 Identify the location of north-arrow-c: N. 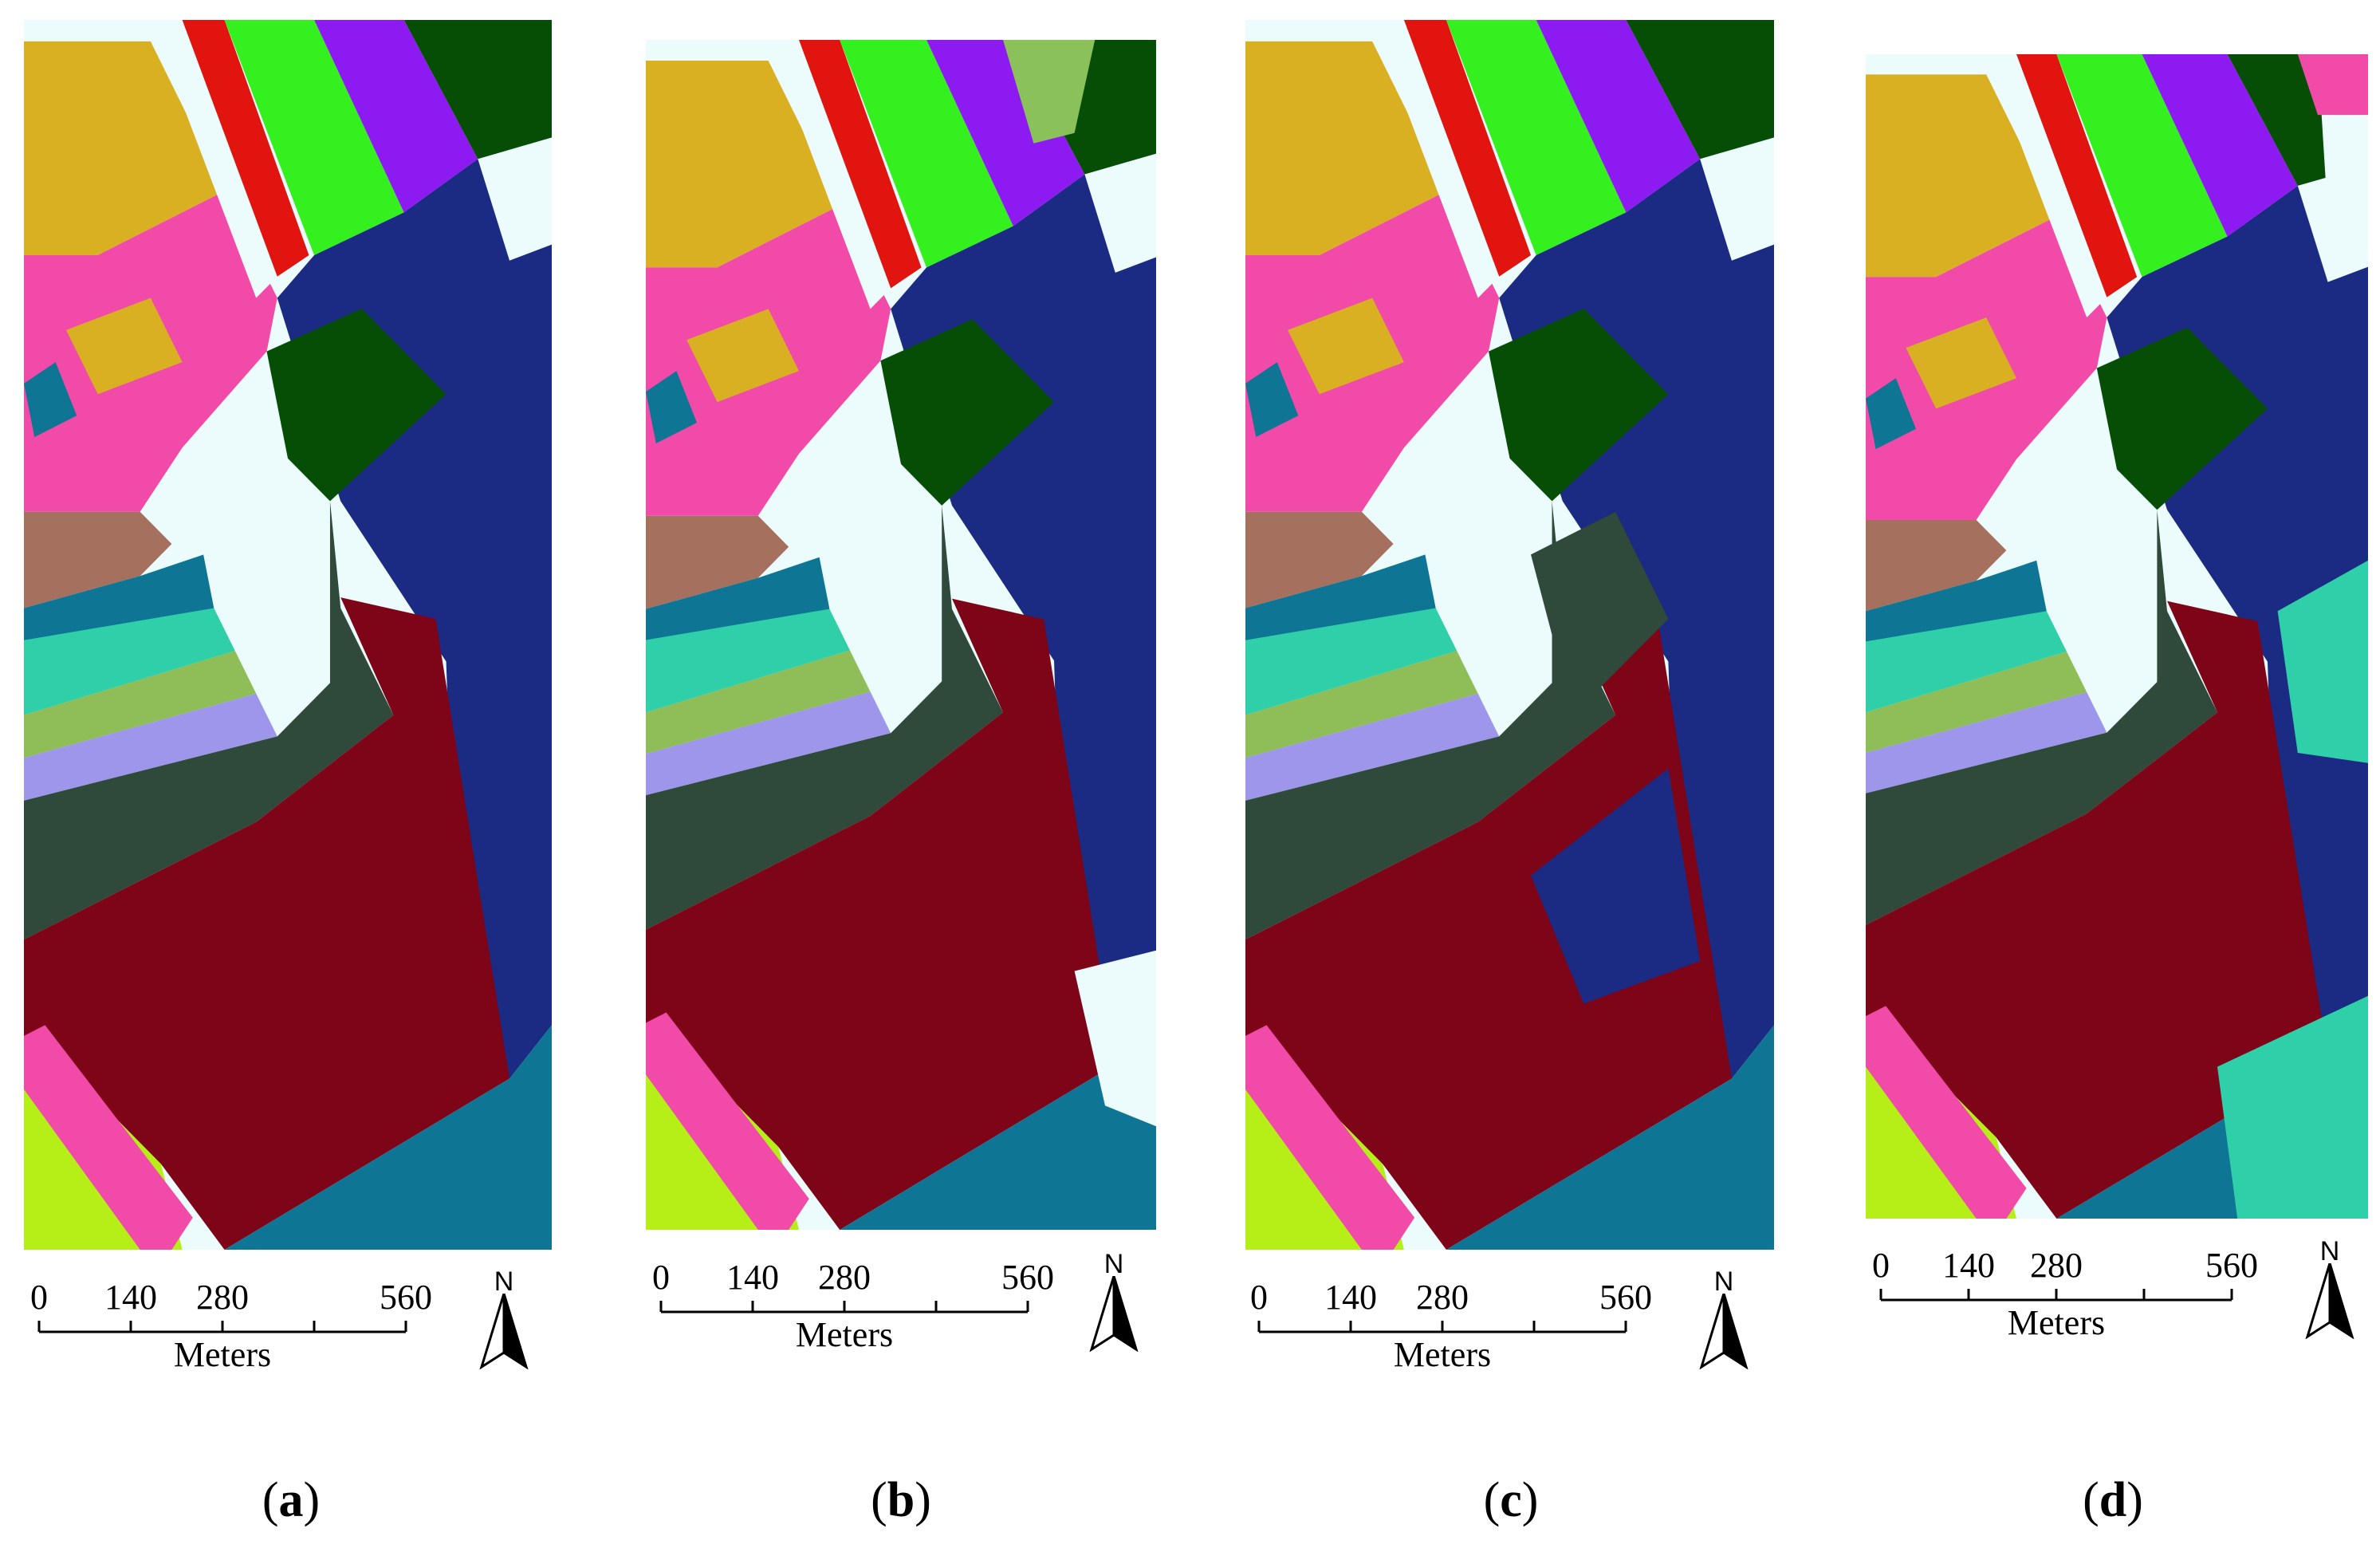
(1726, 1320).